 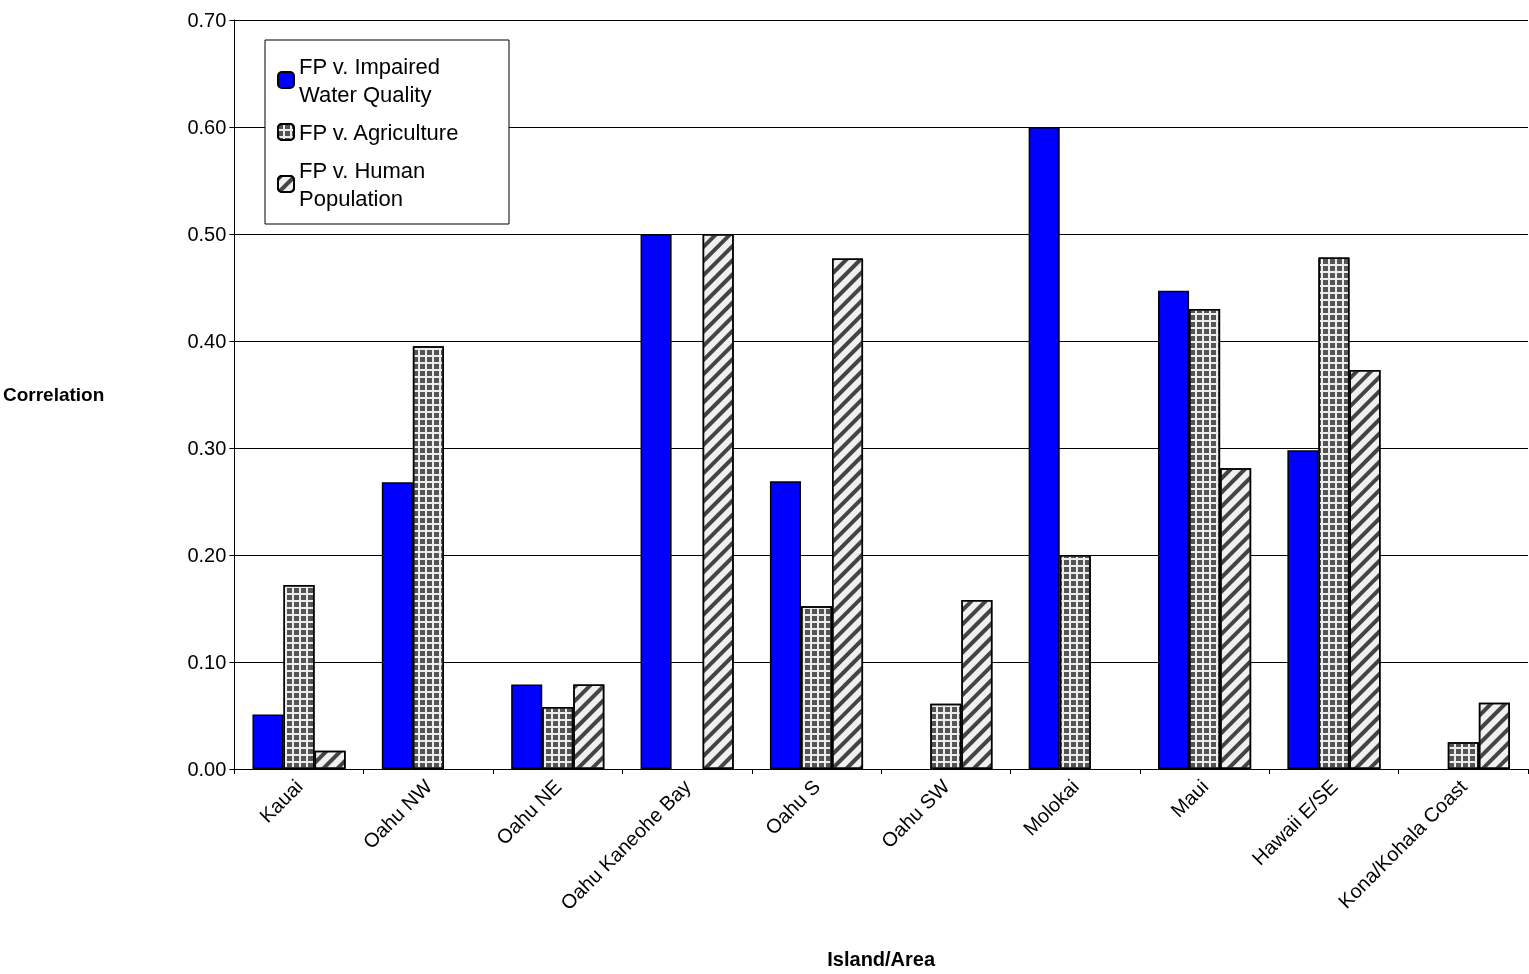 I want to click on y-tick-label: 0.20, so click(x=207, y=555).